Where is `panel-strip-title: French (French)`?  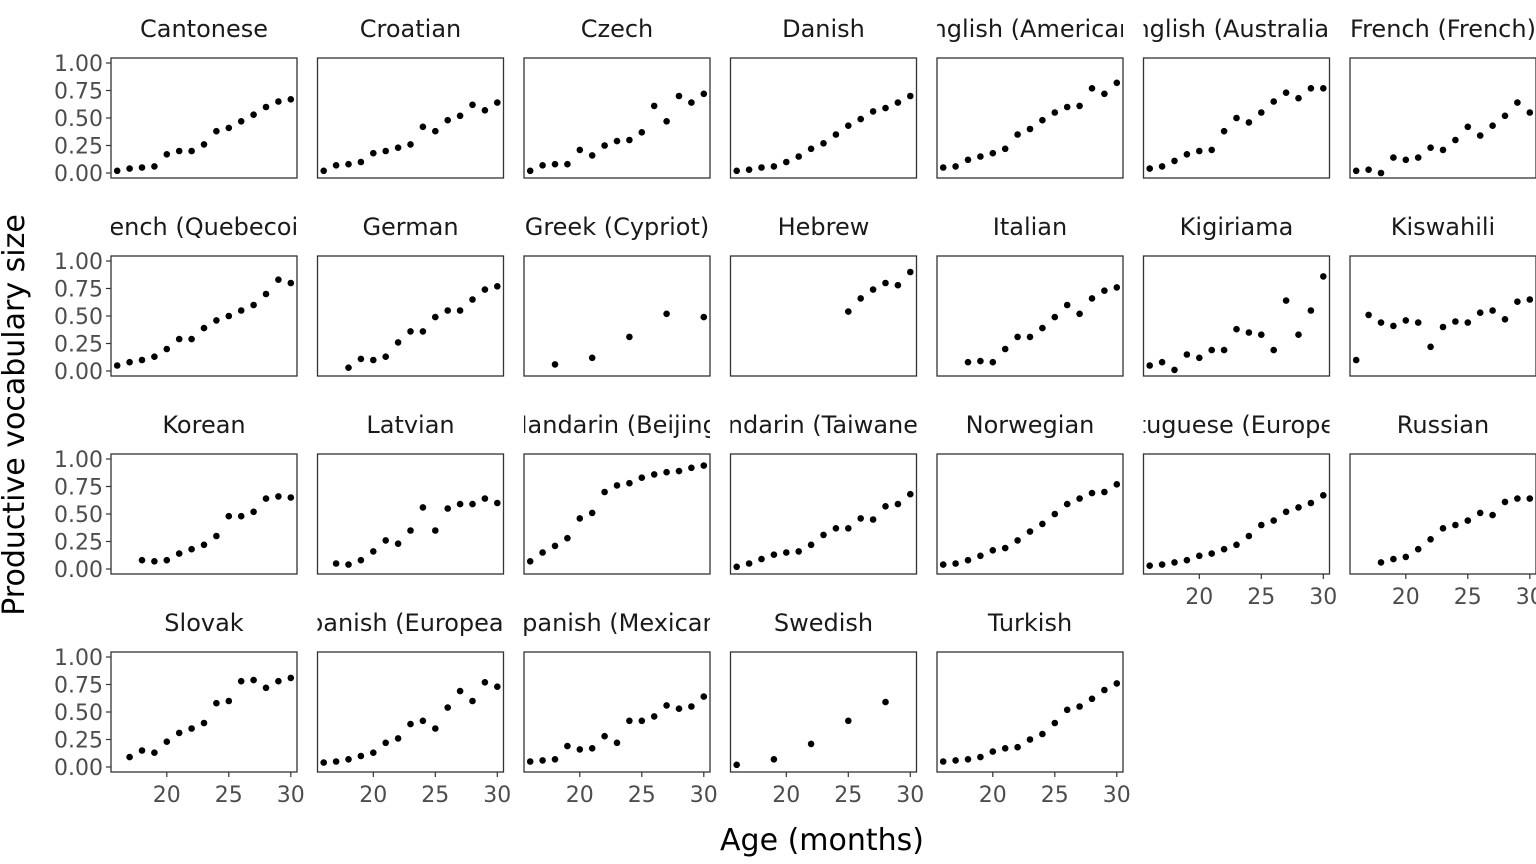 panel-strip-title: French (French) is located at coordinates (1443, 29).